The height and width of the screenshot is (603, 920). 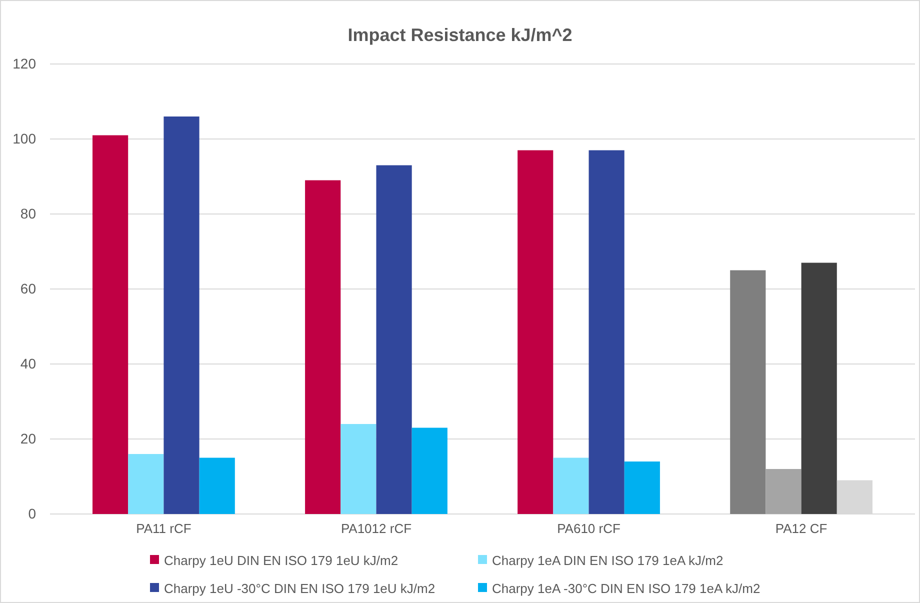 What do you see at coordinates (626, 588) in the screenshot?
I see `legend-label: Charpy 1eA -30°C DIN EN ISO 179 1eA kJ/m2` at bounding box center [626, 588].